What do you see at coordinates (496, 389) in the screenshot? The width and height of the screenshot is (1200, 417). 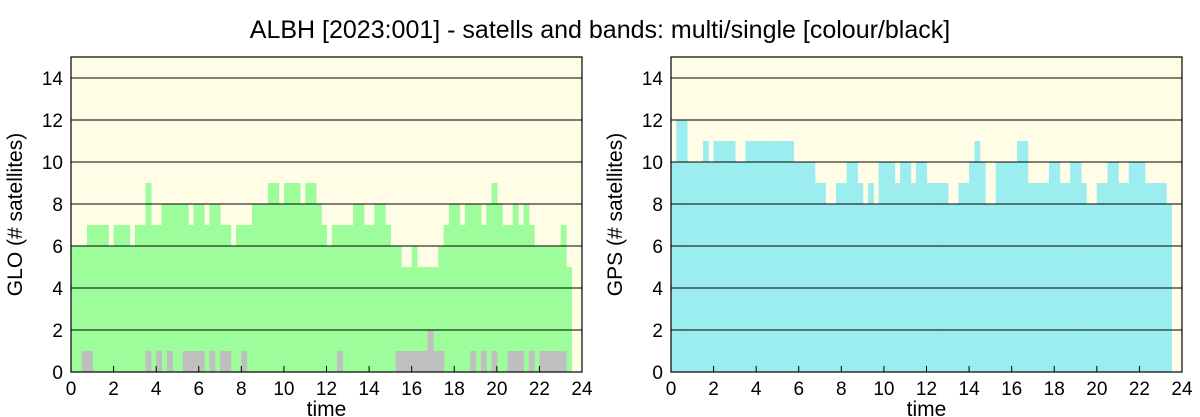 I see `glo-chart-x-tick-label-20: 20` at bounding box center [496, 389].